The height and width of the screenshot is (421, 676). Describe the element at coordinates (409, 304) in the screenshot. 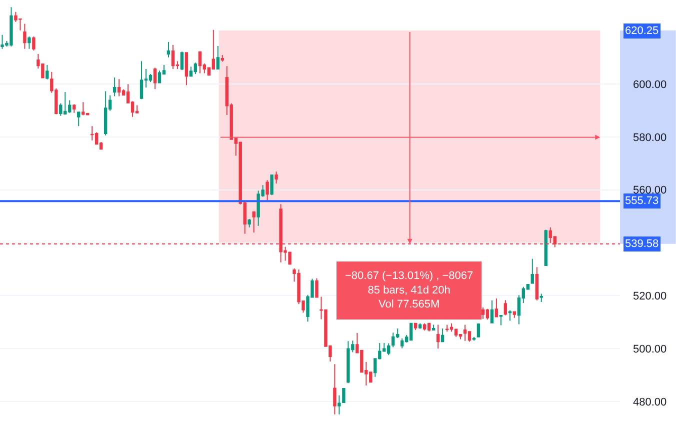

I see `annotation: Vol 77.565M` at that location.